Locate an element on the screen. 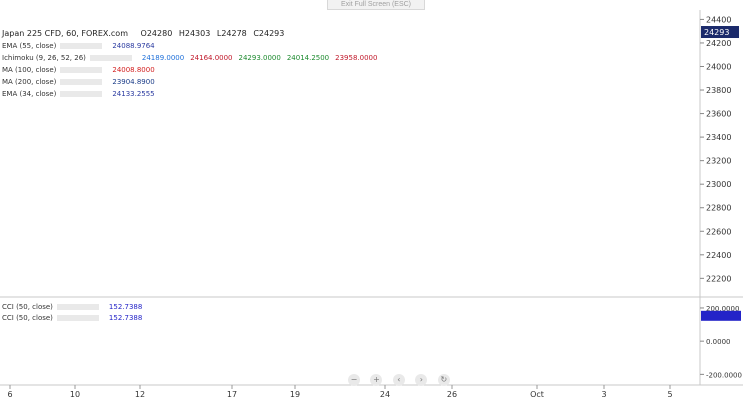 The width and height of the screenshot is (743, 402). indicator-label: MA (200, close) is located at coordinates (29, 82).